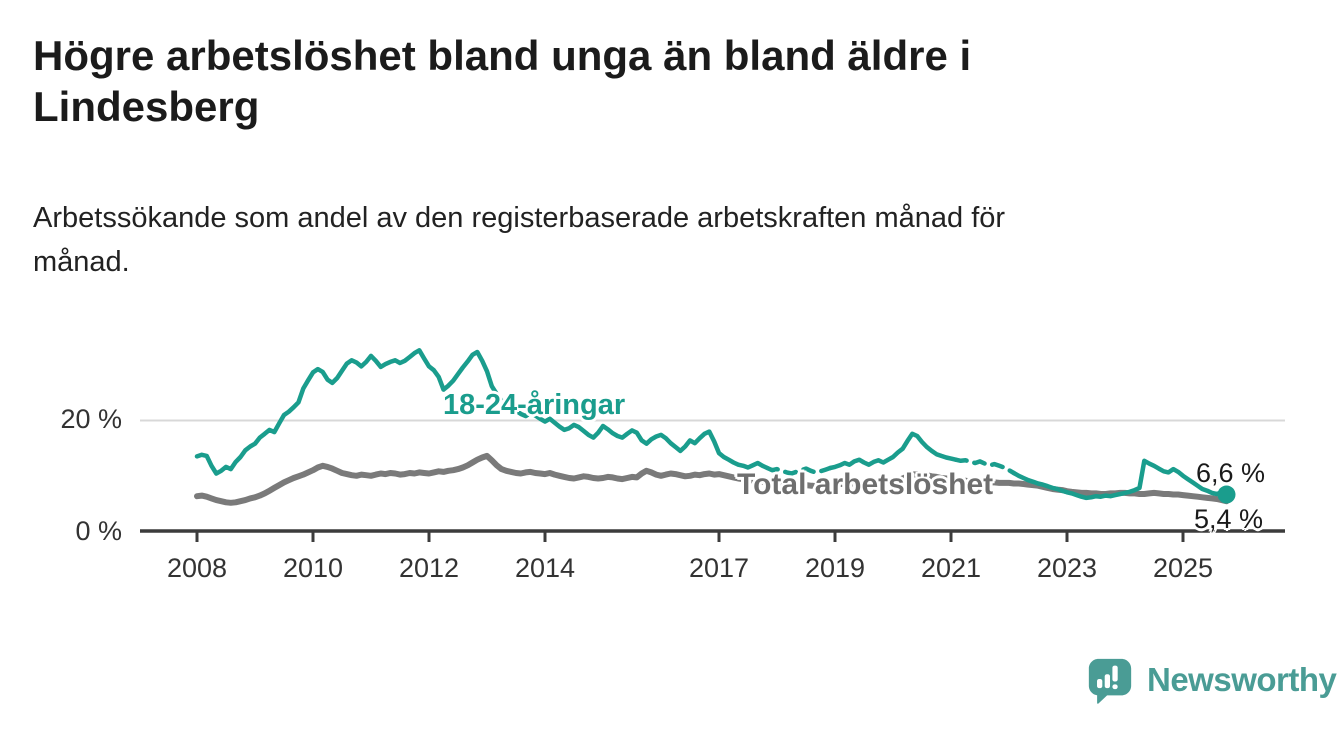 The width and height of the screenshot is (1340, 734). I want to click on newsworthy-logo-icon, so click(1110, 681).